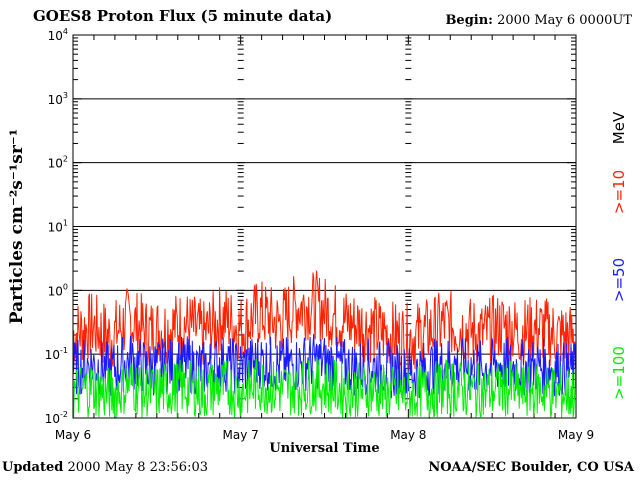 This screenshot has width=640, height=480. I want to click on x-tick-label: May 7, so click(241, 435).